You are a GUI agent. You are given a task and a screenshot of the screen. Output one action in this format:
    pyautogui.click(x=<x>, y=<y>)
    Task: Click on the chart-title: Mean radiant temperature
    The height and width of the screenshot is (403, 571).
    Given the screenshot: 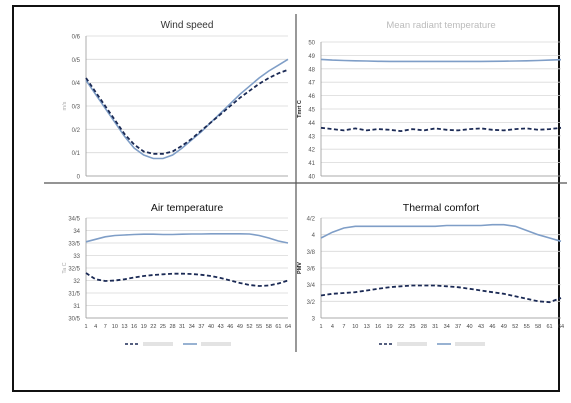 What is the action you would take?
    pyautogui.click(x=440, y=25)
    